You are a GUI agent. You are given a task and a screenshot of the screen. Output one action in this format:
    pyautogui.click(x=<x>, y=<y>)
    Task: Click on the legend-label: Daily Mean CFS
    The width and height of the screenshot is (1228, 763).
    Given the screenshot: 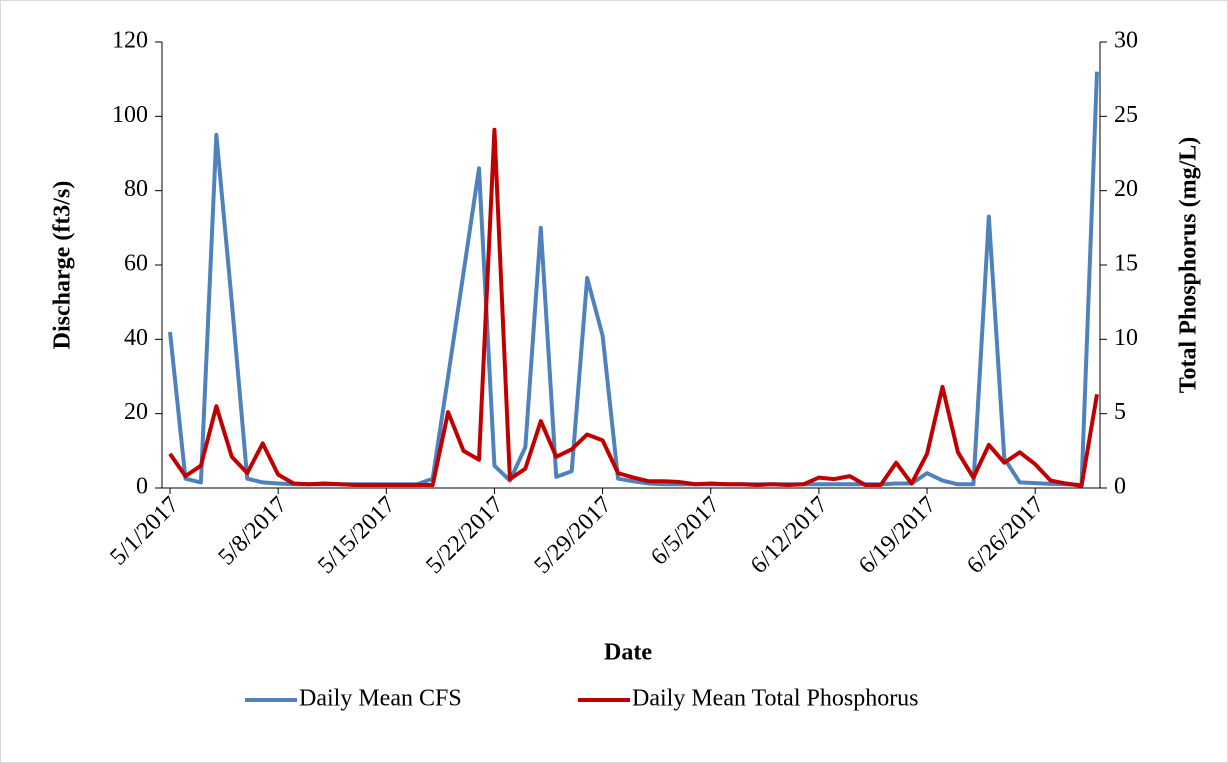 What is the action you would take?
    pyautogui.click(x=380, y=699)
    